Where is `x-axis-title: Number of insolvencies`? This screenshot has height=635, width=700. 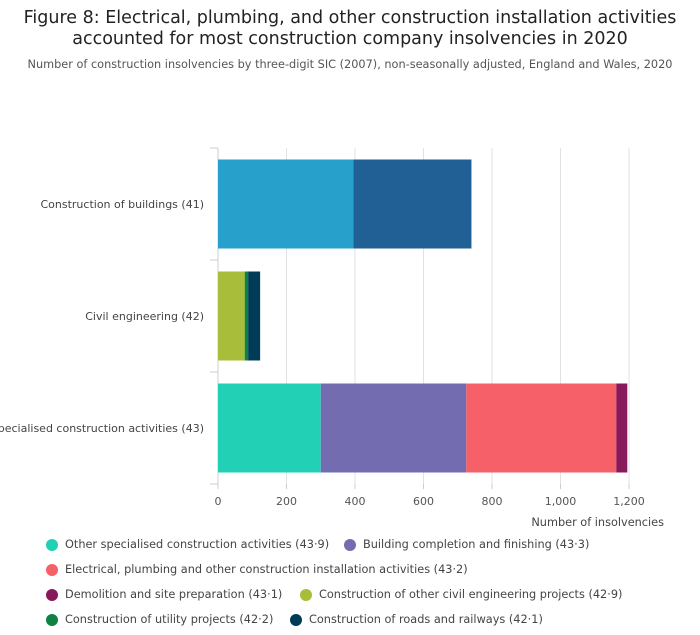 x-axis-title: Number of insolvencies is located at coordinates (597, 522).